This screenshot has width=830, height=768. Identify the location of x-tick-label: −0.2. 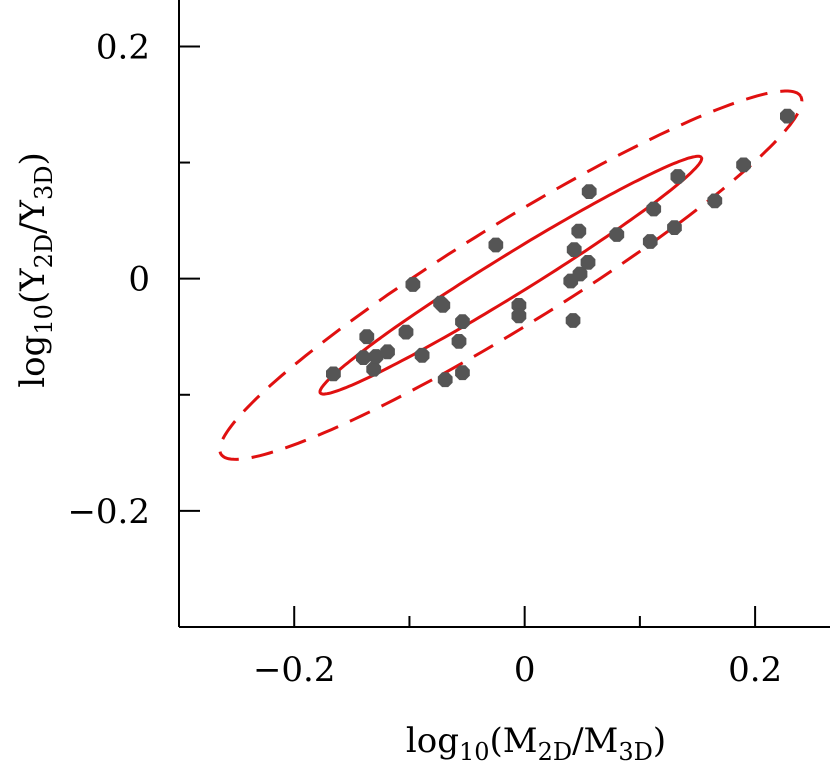
(294, 670).